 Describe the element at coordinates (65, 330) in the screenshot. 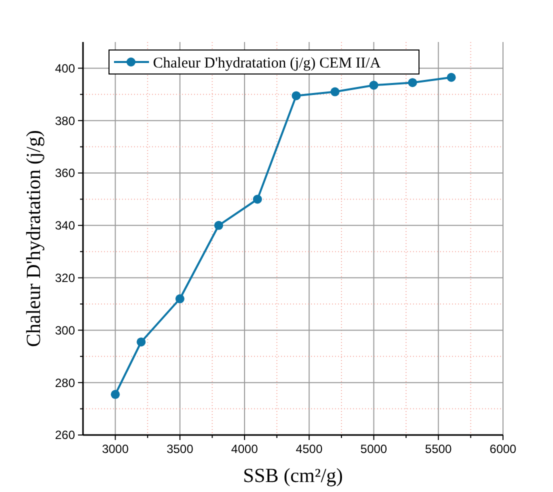

I see `y-tick-label: 300` at that location.